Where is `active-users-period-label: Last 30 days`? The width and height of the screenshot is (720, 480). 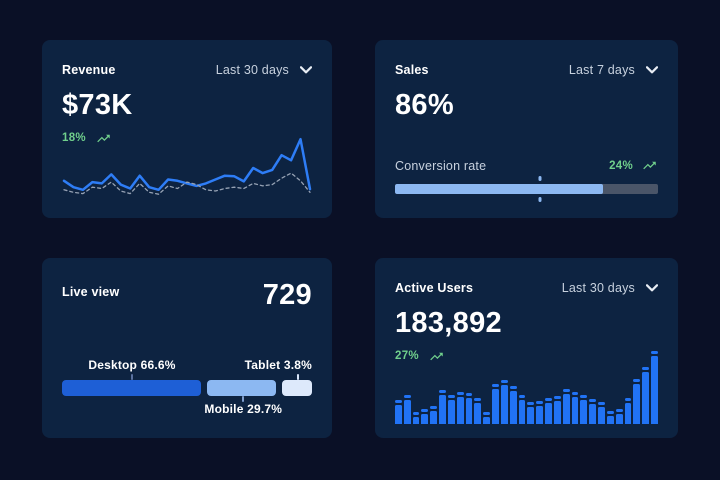
active-users-period-label: Last 30 days is located at coordinates (598, 287).